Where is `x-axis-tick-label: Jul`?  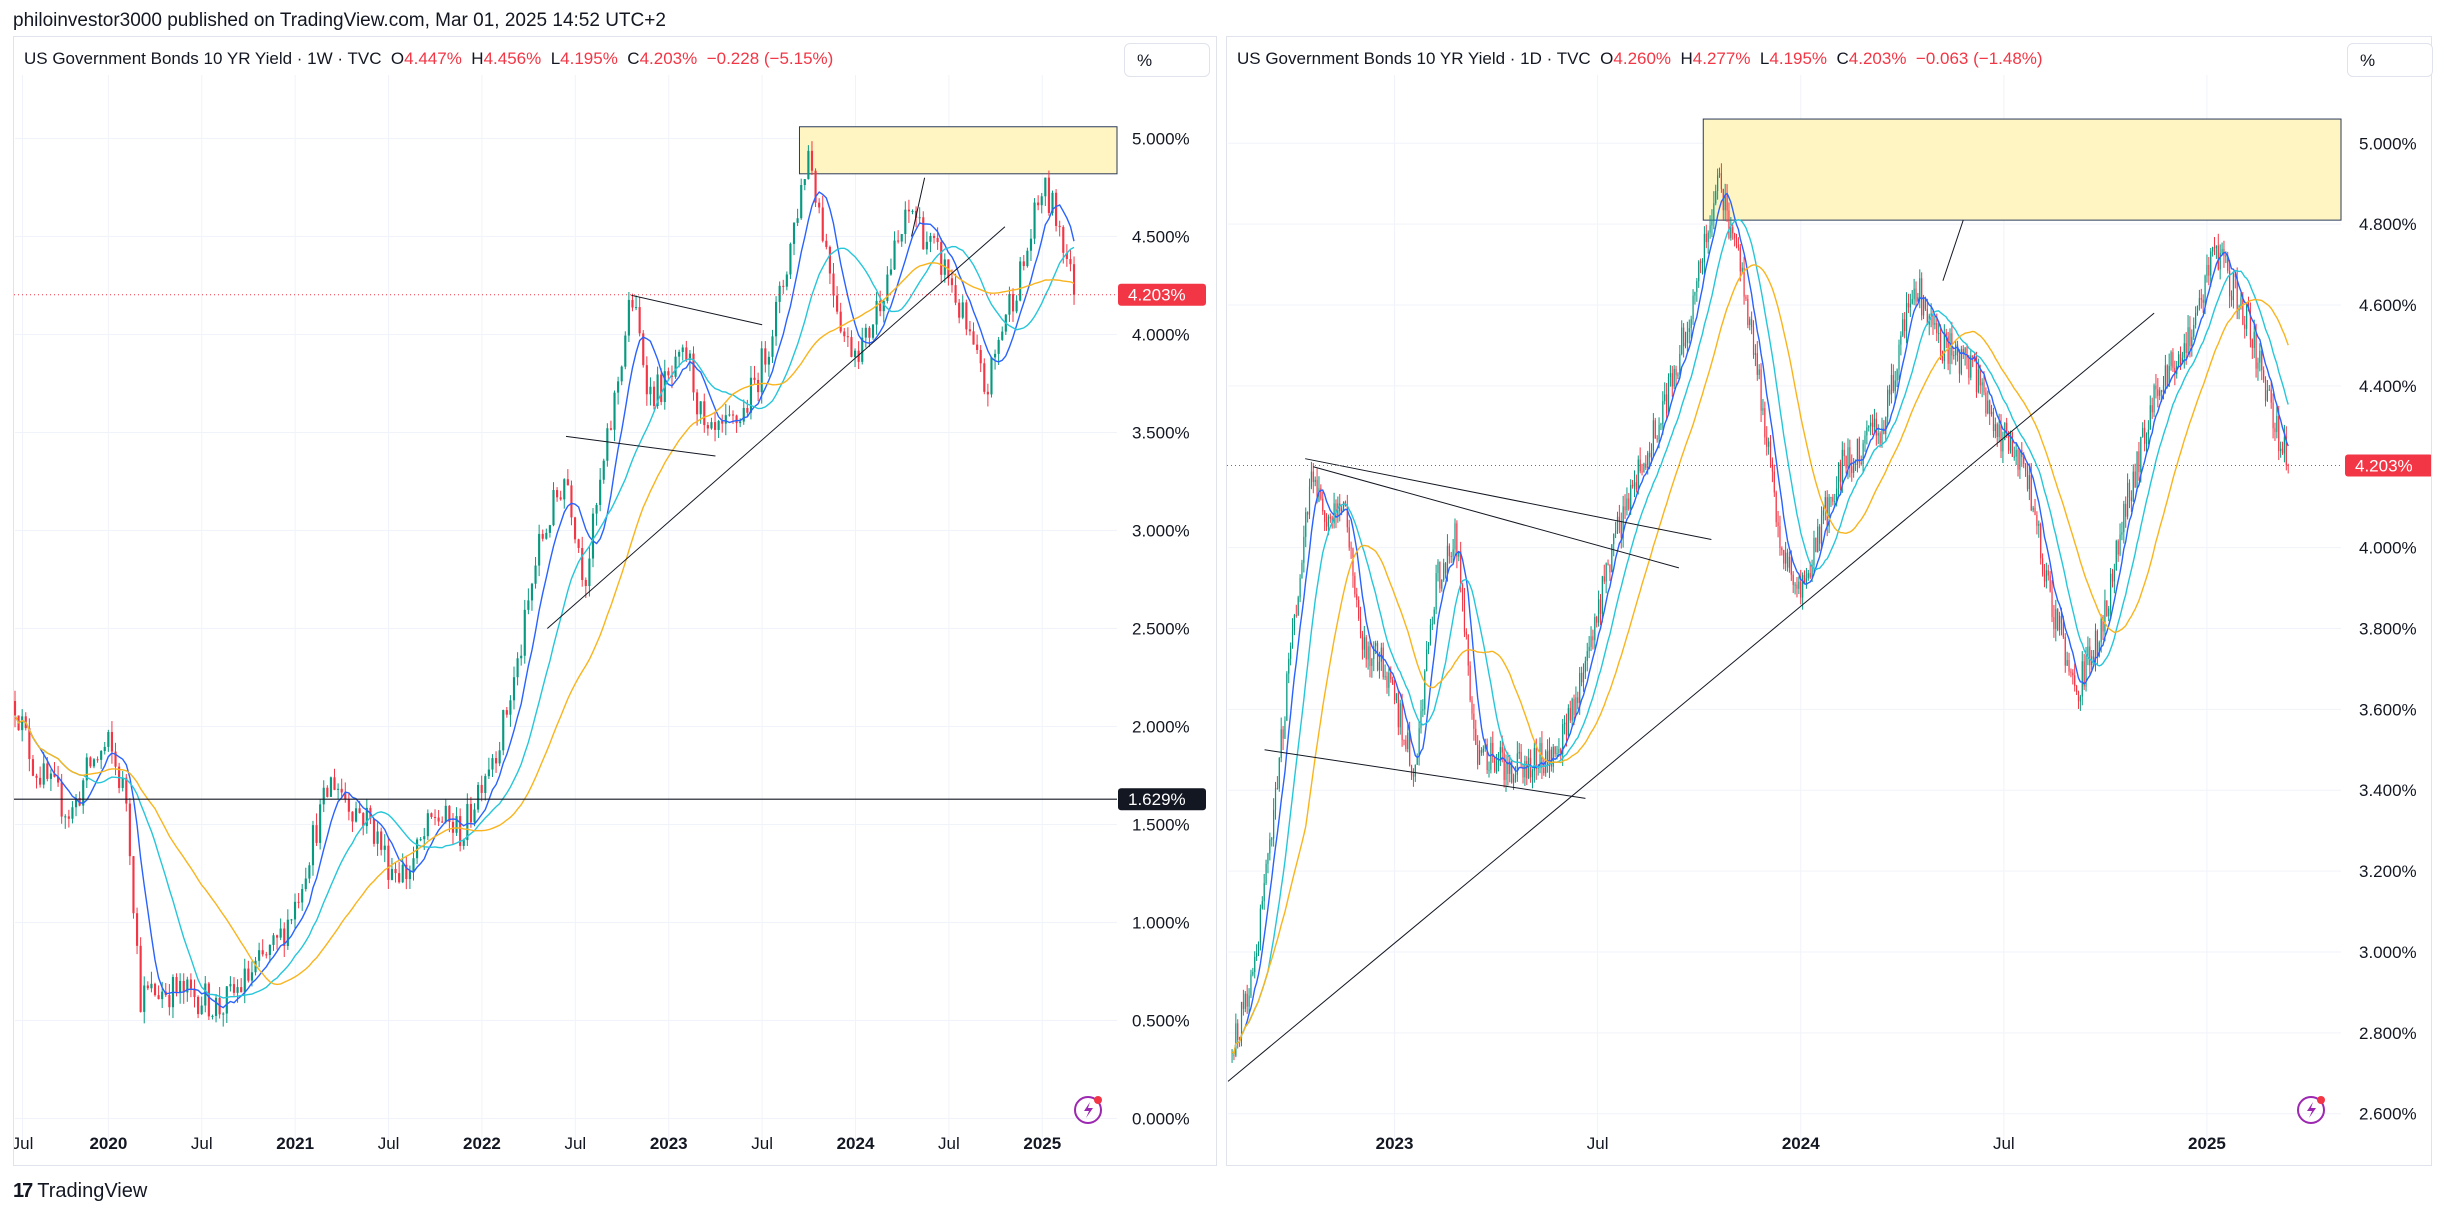 x-axis-tick-label: Jul is located at coordinates (23, 1143).